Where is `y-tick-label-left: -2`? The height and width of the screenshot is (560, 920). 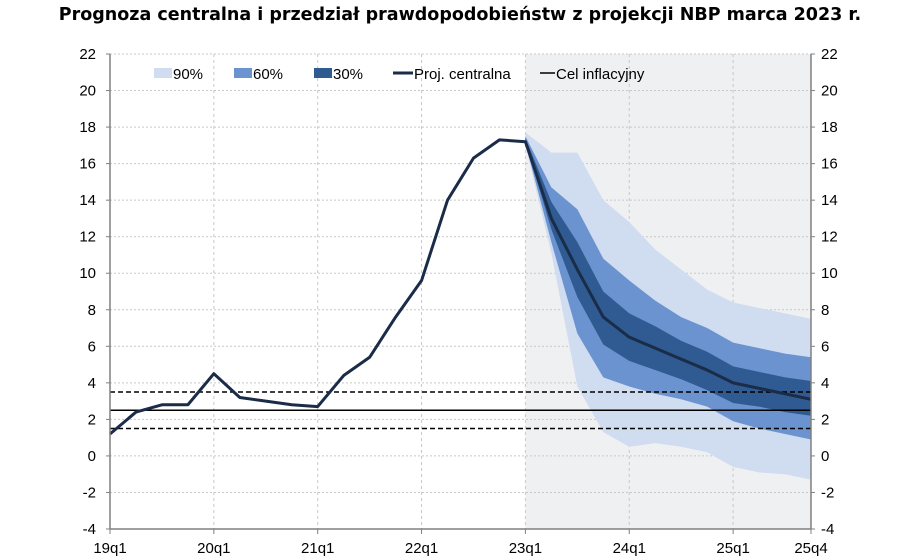 y-tick-label-left: -2 is located at coordinates (89, 492).